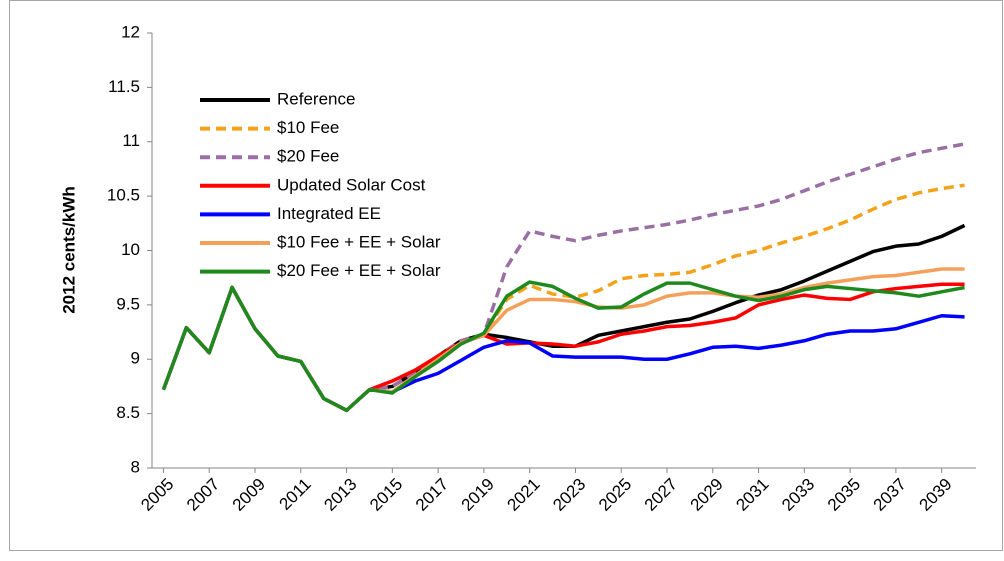  What do you see at coordinates (308, 127) in the screenshot?
I see `legend-label: $10 Fee` at bounding box center [308, 127].